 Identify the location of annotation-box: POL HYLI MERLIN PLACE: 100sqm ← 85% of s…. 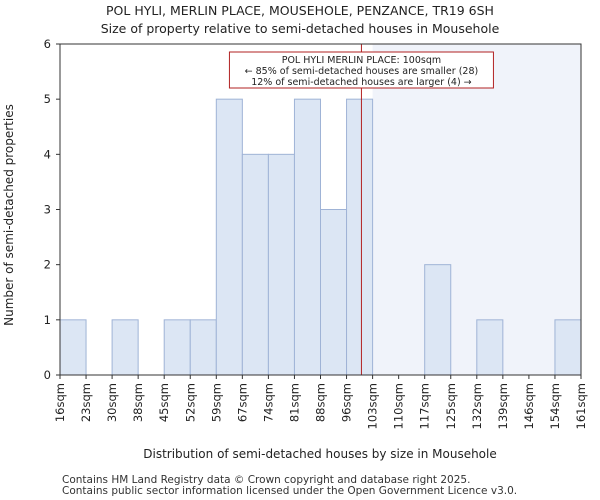
(361, 70).